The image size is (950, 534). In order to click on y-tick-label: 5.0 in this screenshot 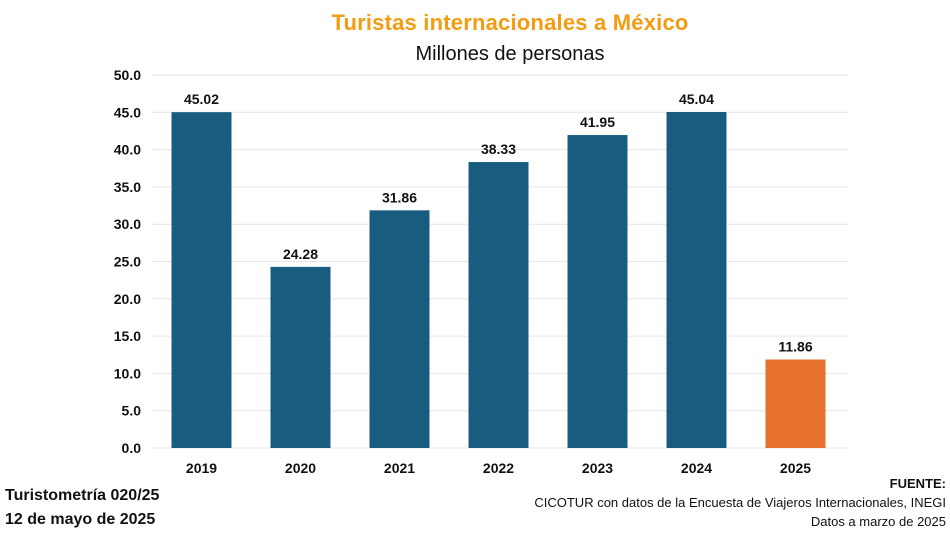, I will do `click(132, 411)`.